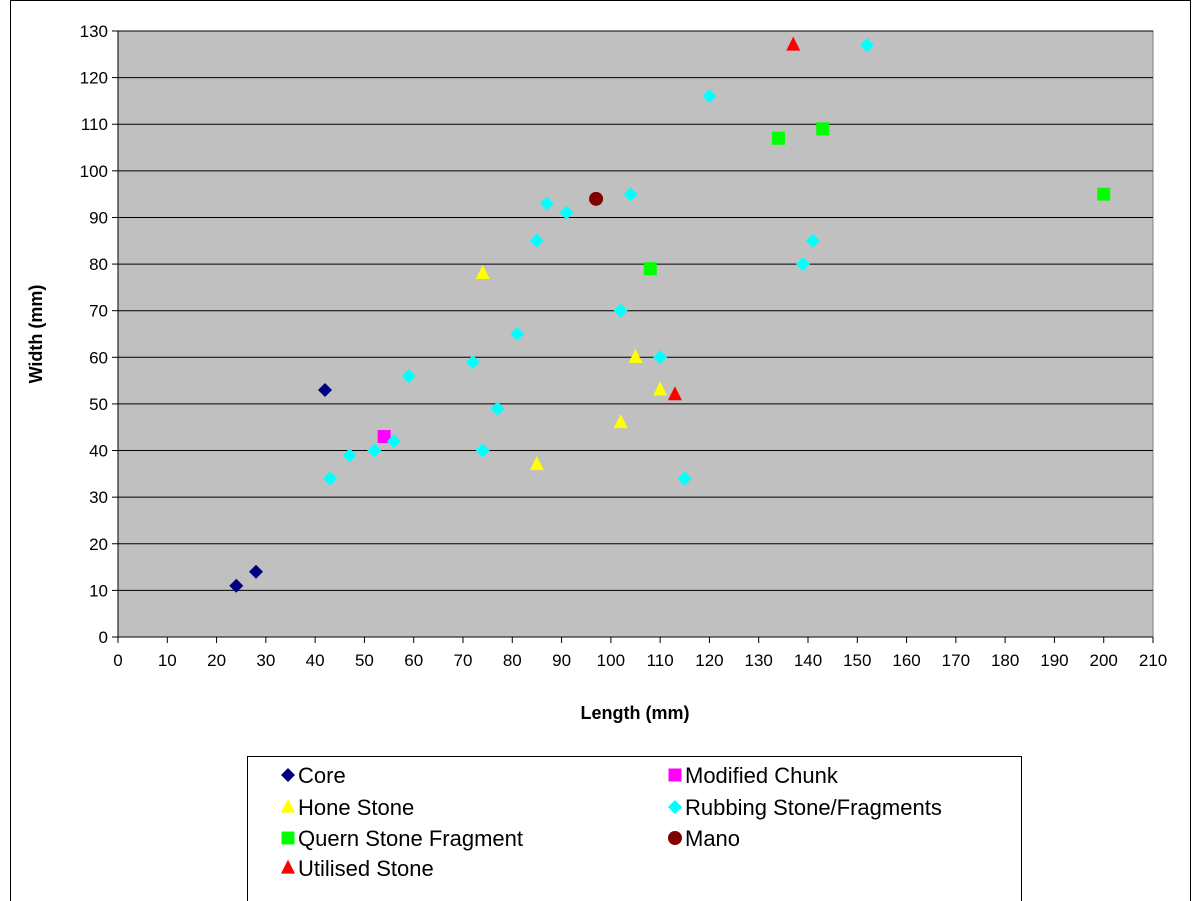 Image resolution: width=1192 pixels, height=901 pixels. I want to click on y-tick-label: 40, so click(98, 451).